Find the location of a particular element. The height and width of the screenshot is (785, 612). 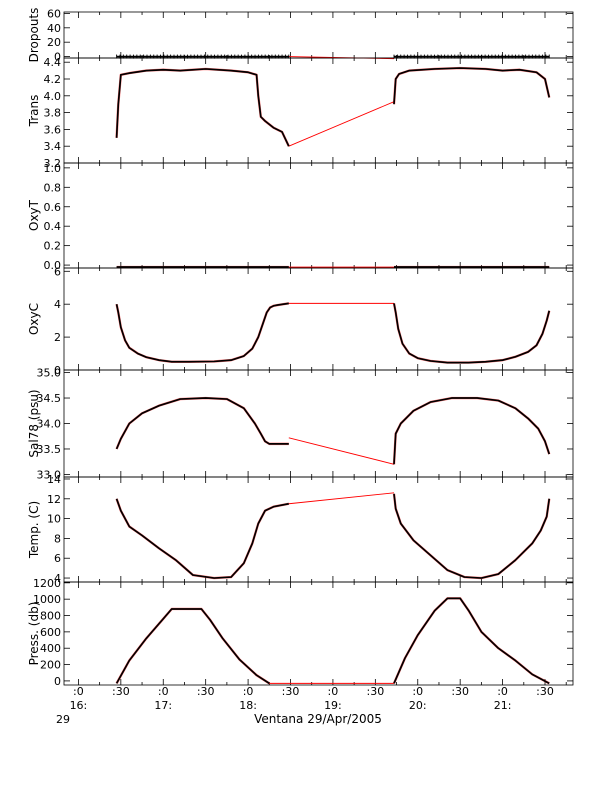

y-tick-label: 12 is located at coordinates (54, 499).